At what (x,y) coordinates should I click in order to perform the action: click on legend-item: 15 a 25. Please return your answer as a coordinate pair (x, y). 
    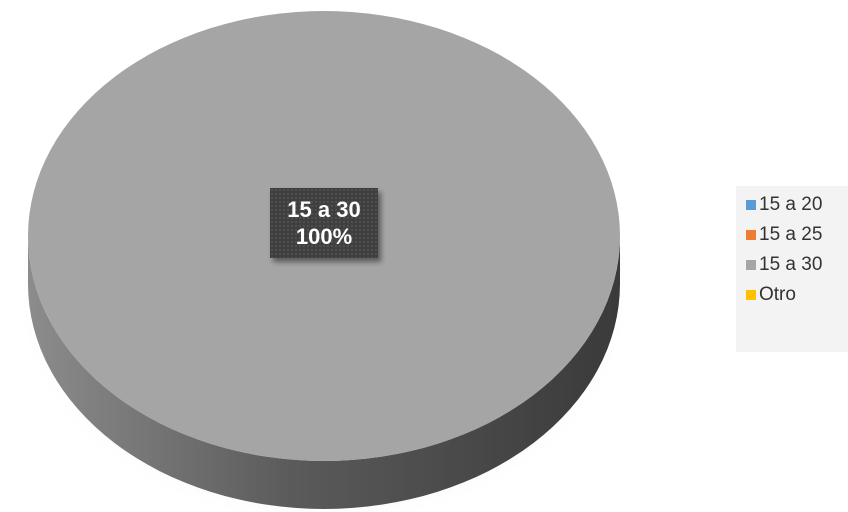
    Looking at the image, I should click on (792, 235).